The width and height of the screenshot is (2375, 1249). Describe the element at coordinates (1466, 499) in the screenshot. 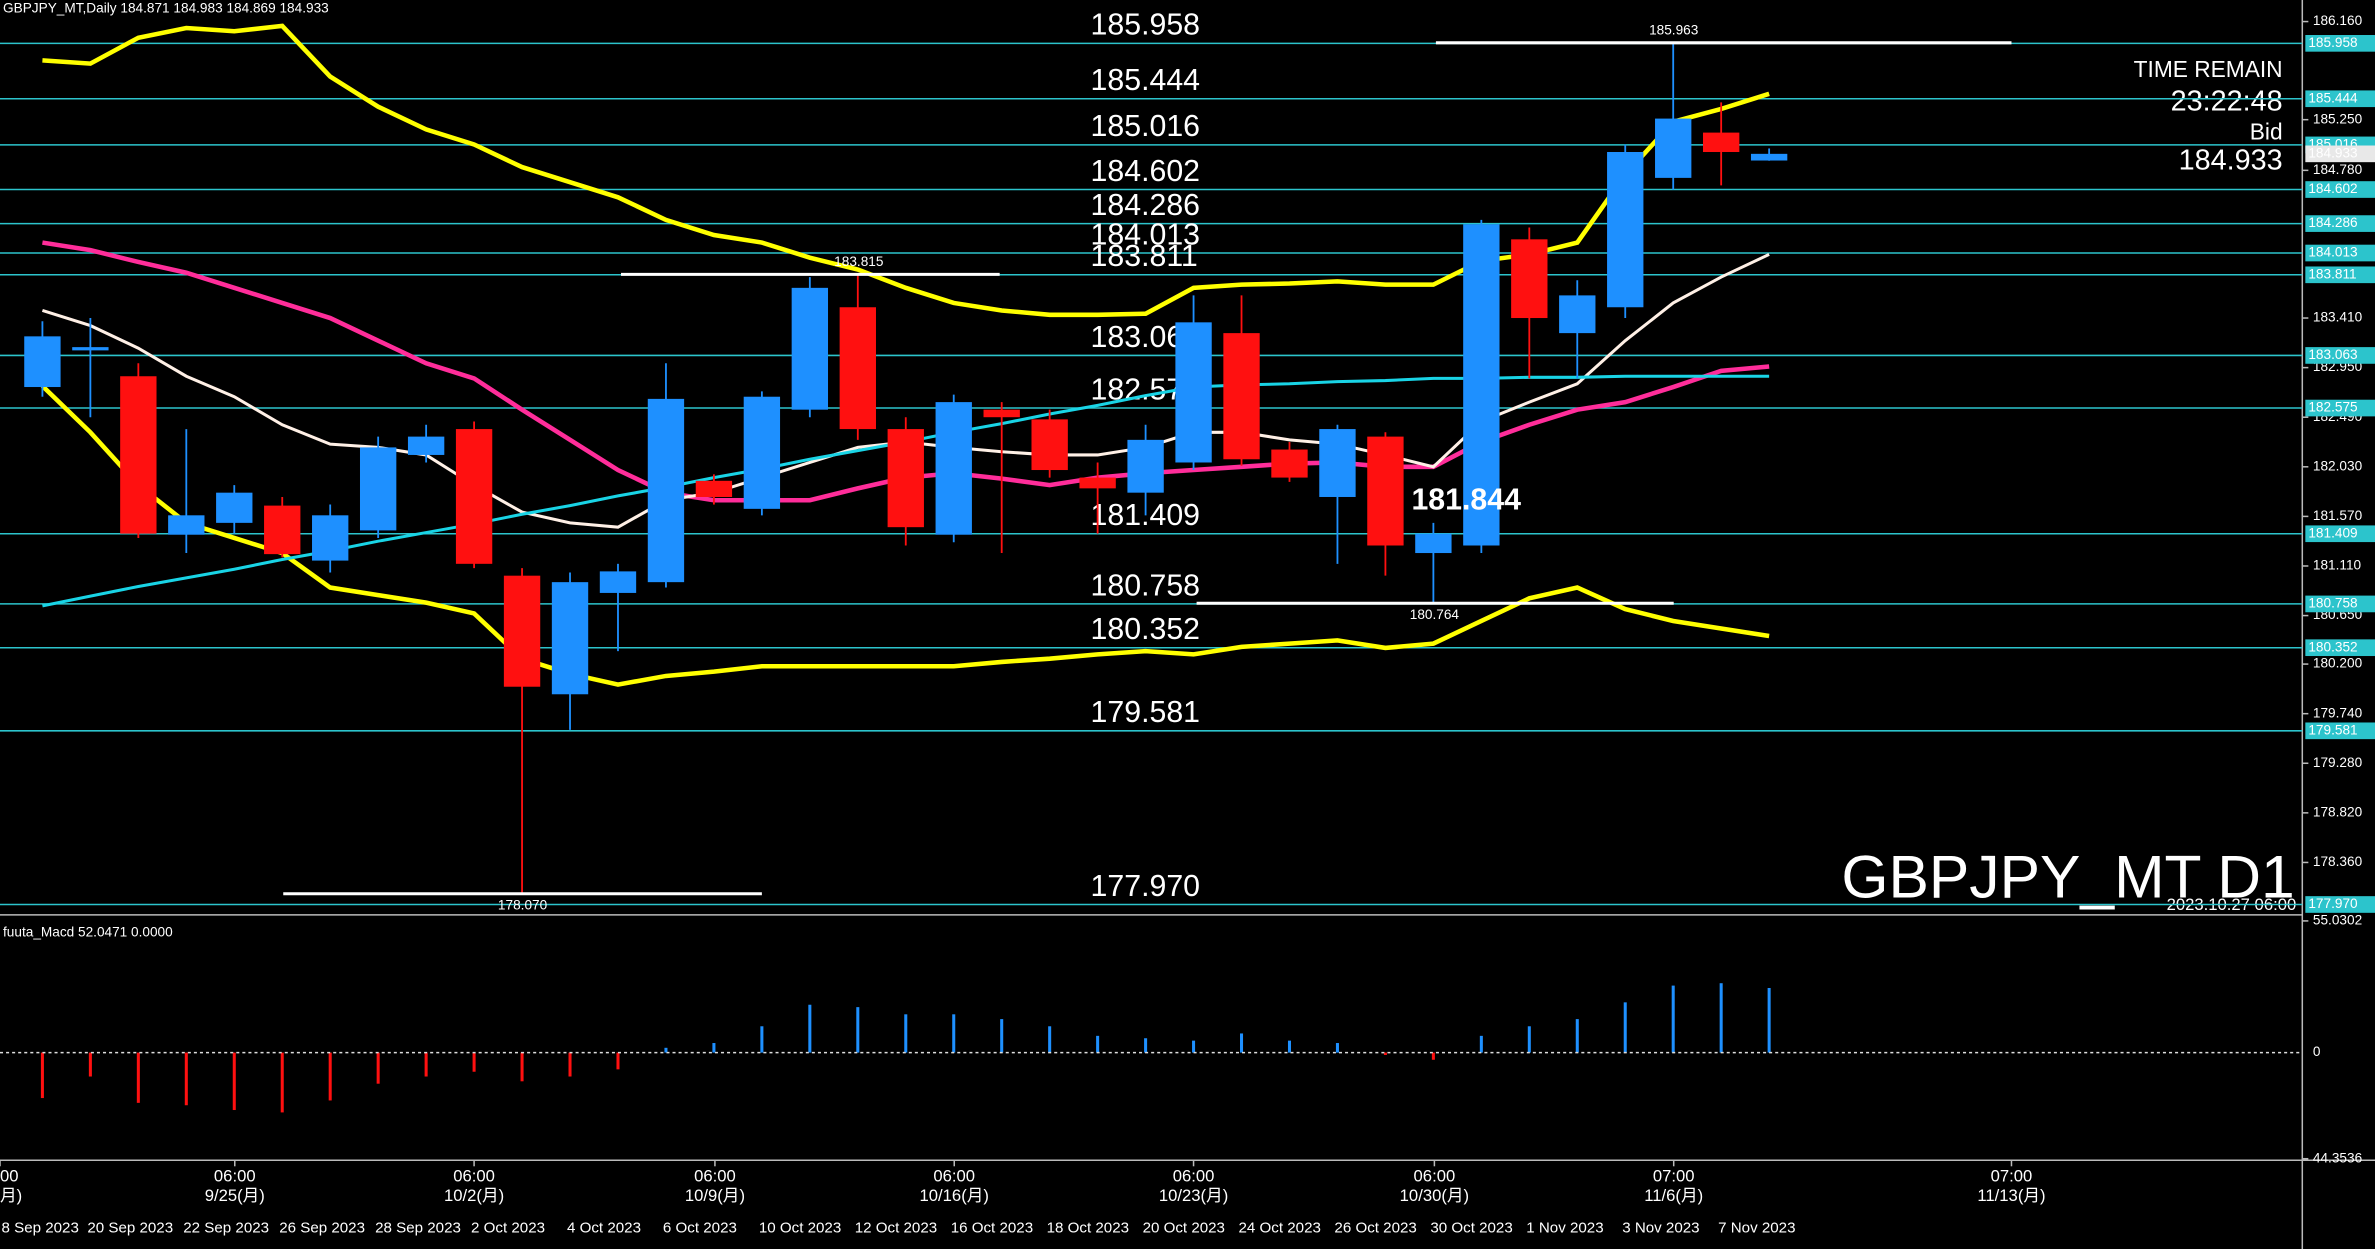

I see `cursor-price: 181.844` at that location.